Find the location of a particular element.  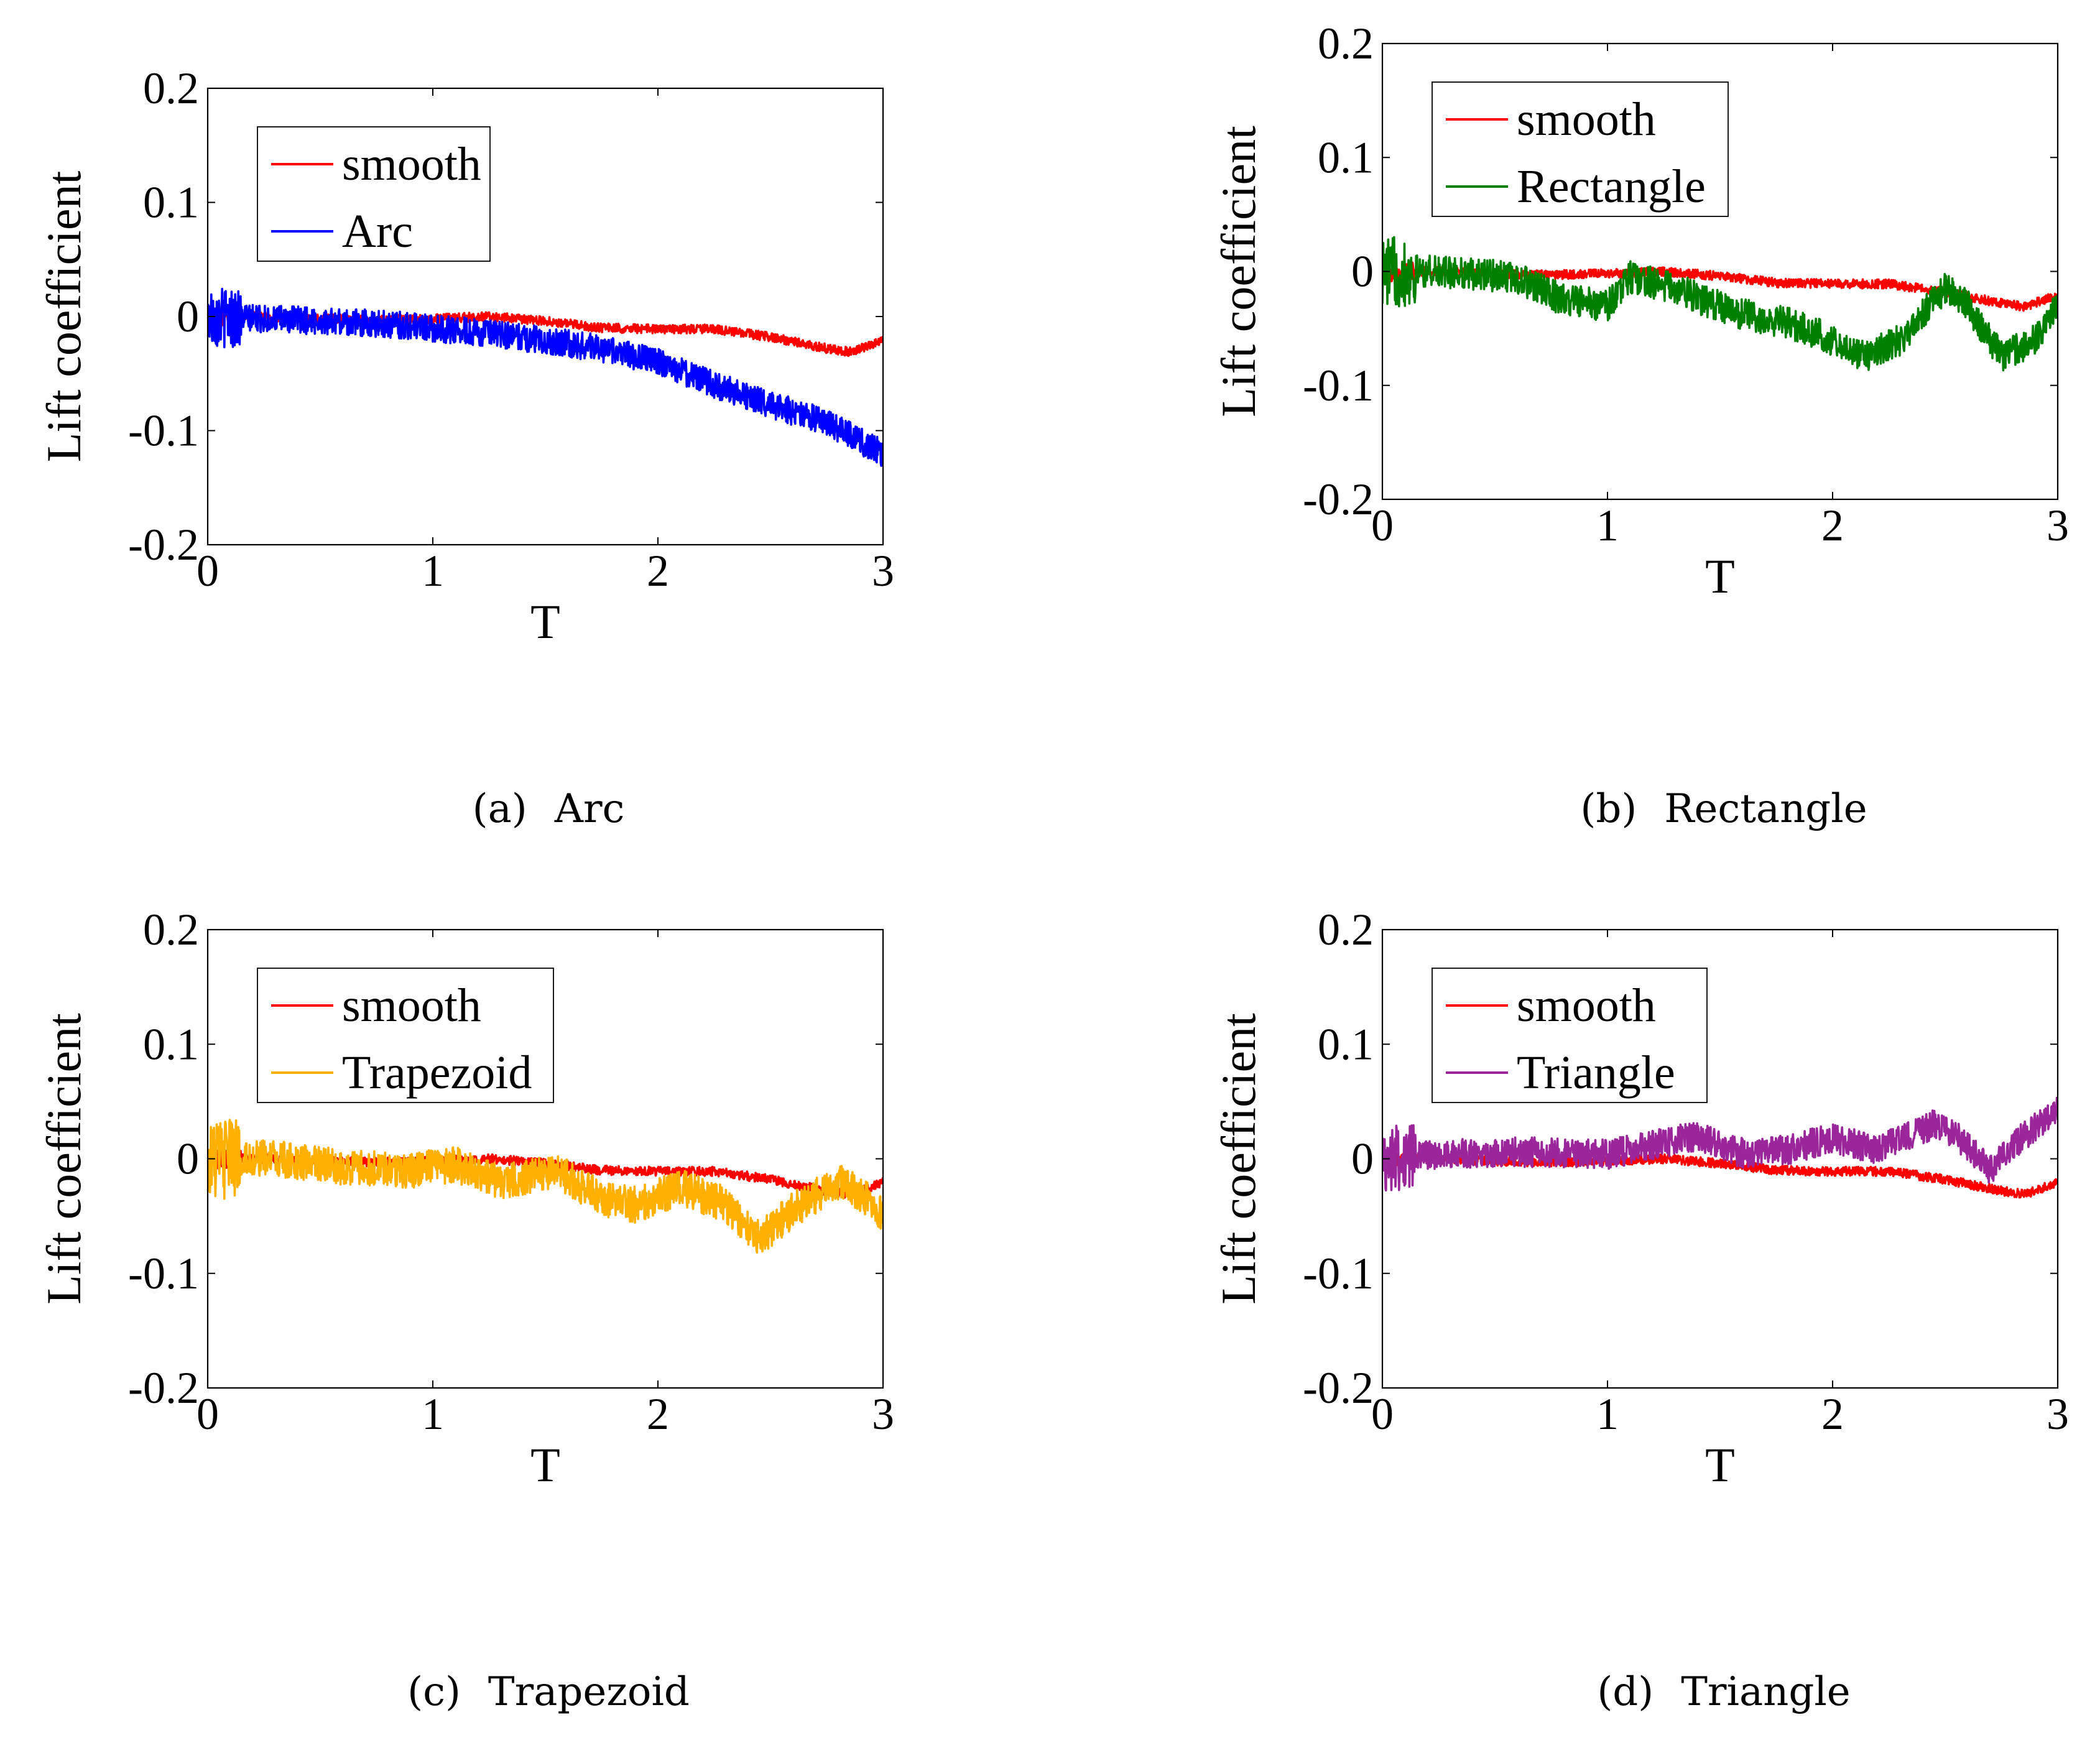

panel-caption: (b) Rectangle is located at coordinates (1723, 809).